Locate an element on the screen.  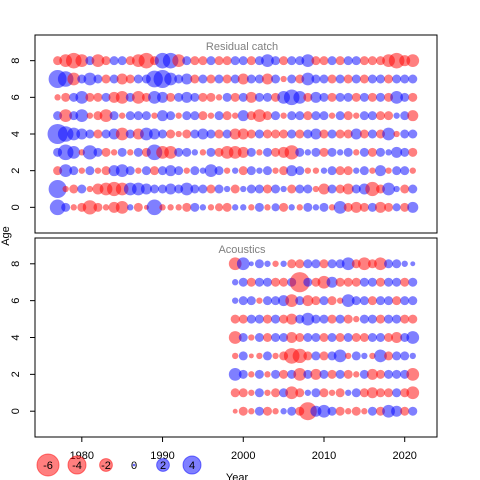
y-tick-label: 6 is located at coordinates (16, 301).